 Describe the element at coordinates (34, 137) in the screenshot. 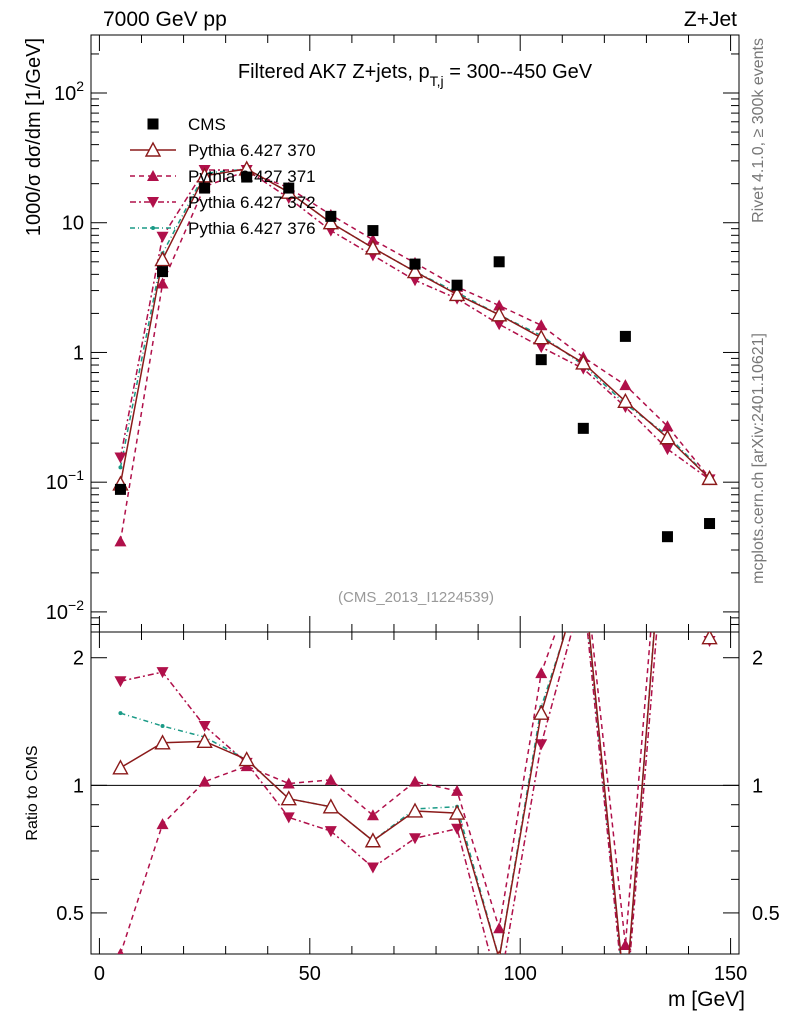

I see `y-axis-label: 1000/σ dσ/dm [1/GeV]` at that location.